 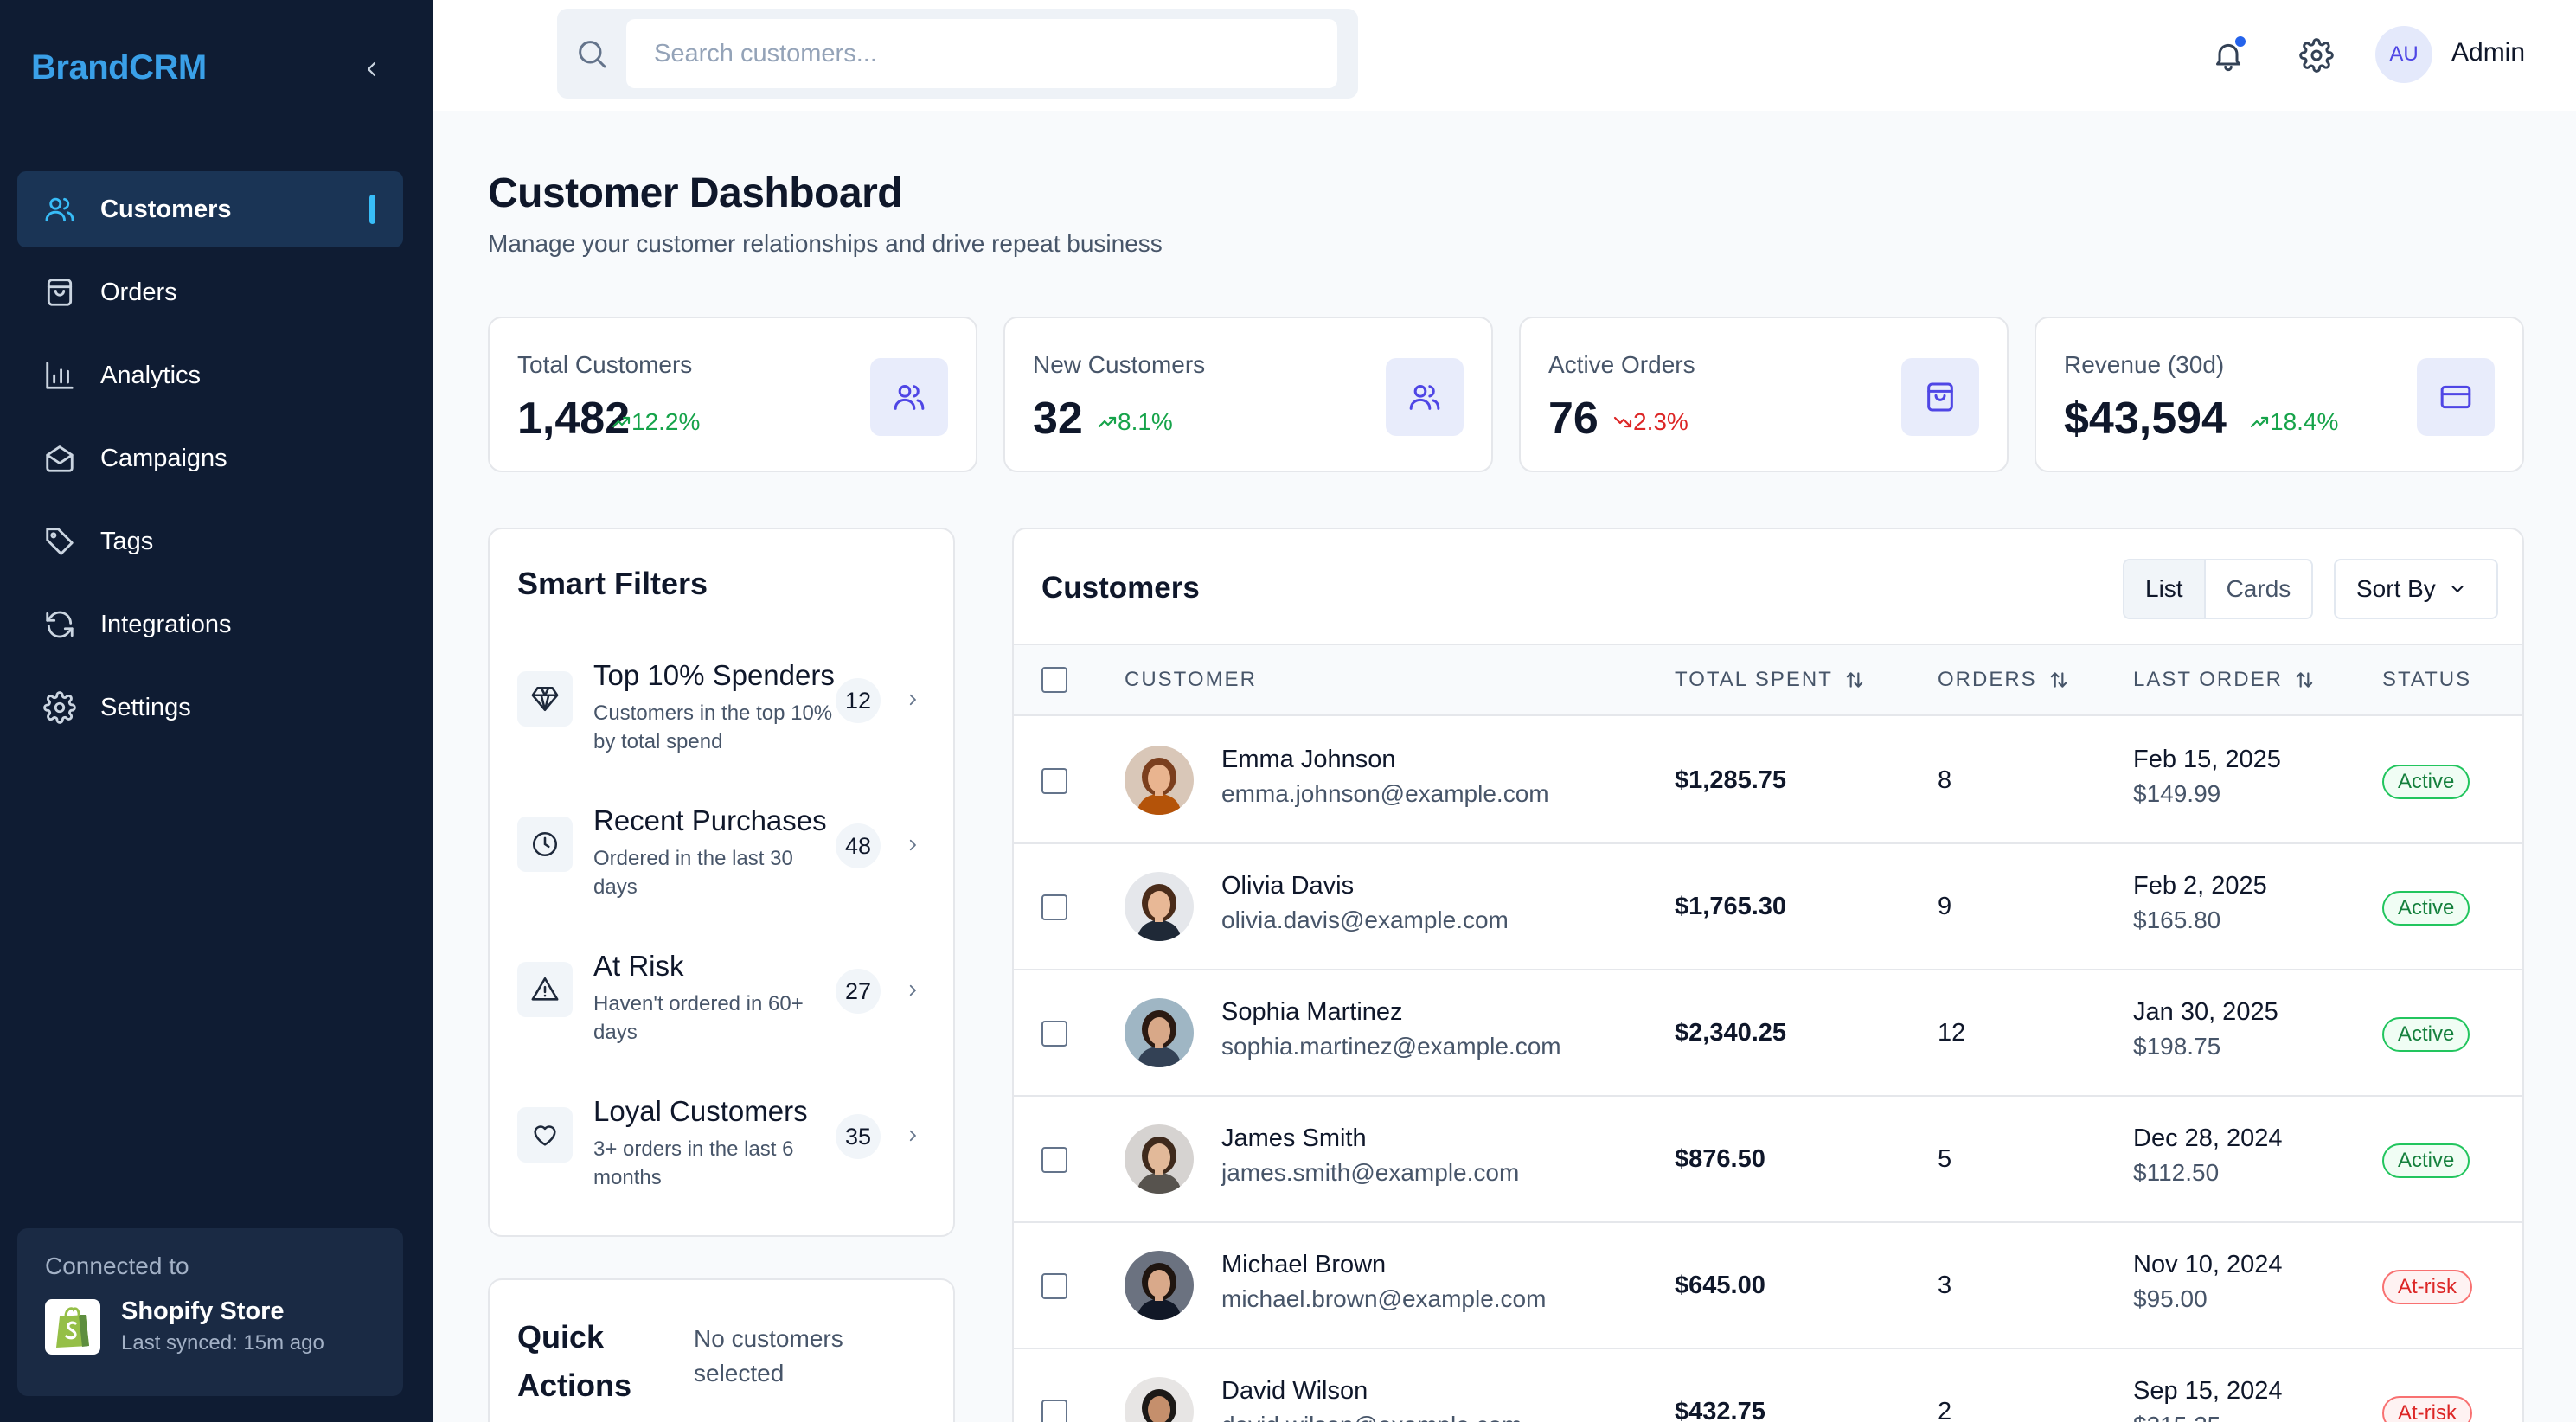 What do you see at coordinates (2208, 1138) in the screenshot?
I see `last-order-date: Dec 28, 2024` at bounding box center [2208, 1138].